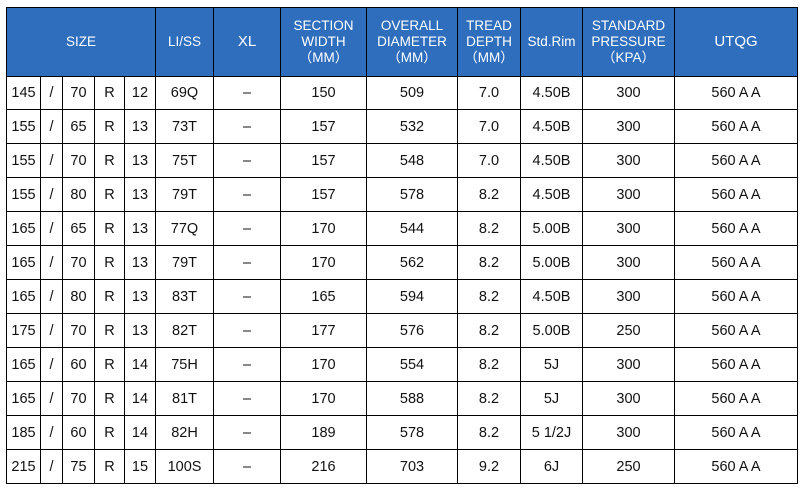  What do you see at coordinates (23, 432) in the screenshot?
I see `cell-width: 185` at bounding box center [23, 432].